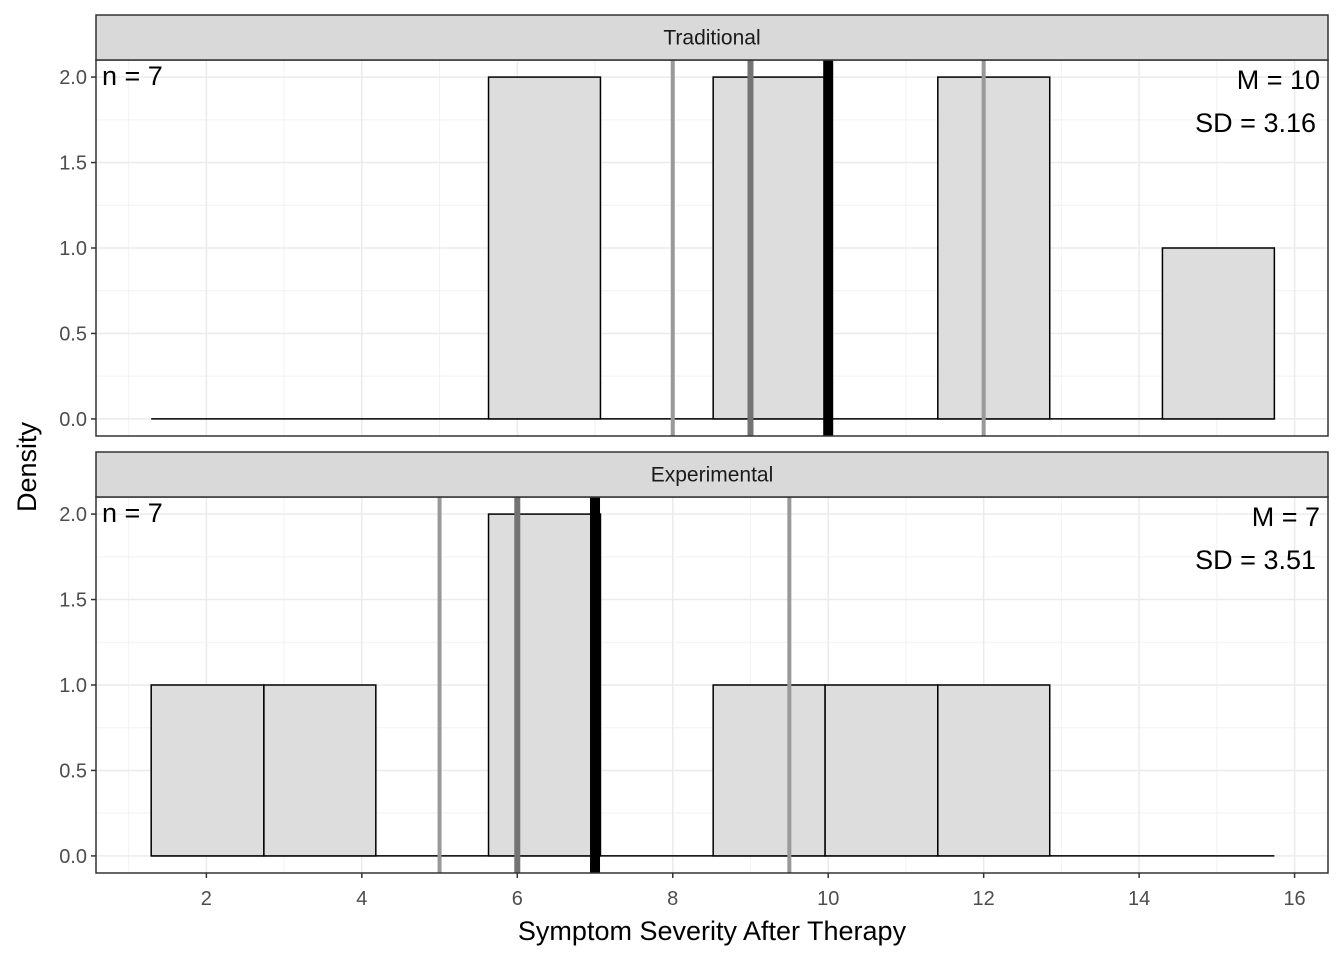 This screenshot has height=960, width=1344. I want to click on x-tick-label: 4, so click(361, 899).